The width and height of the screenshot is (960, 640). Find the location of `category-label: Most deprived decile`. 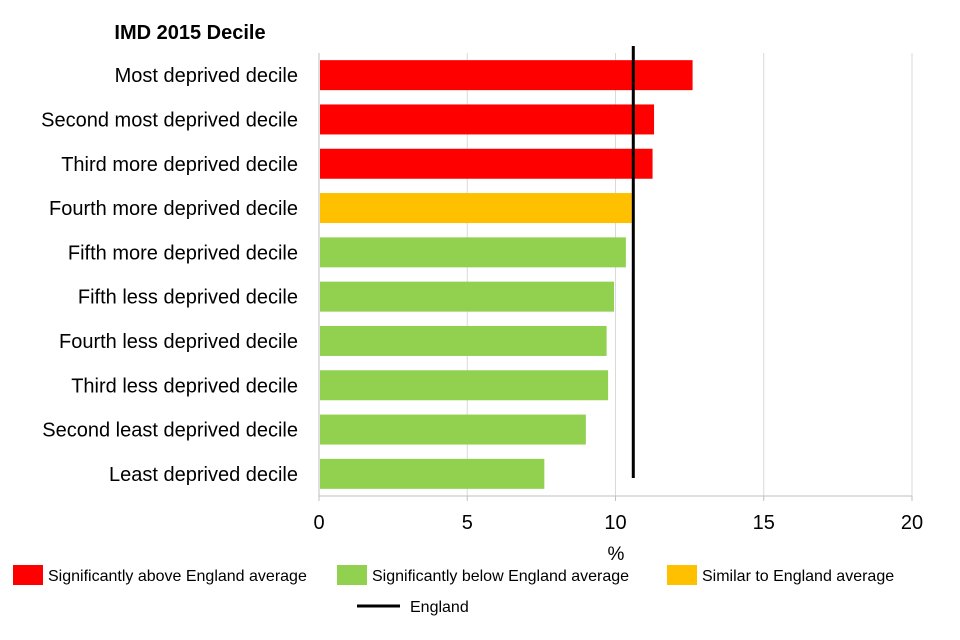

category-label: Most deprived decile is located at coordinates (206, 76).